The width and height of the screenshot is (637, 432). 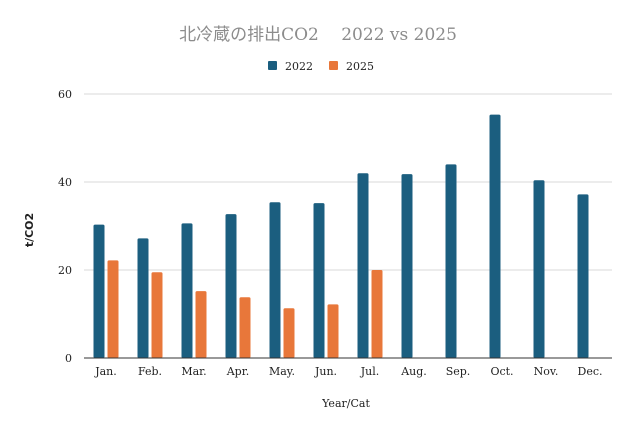 I want to click on legend-label-2025: 2025, so click(x=360, y=66).